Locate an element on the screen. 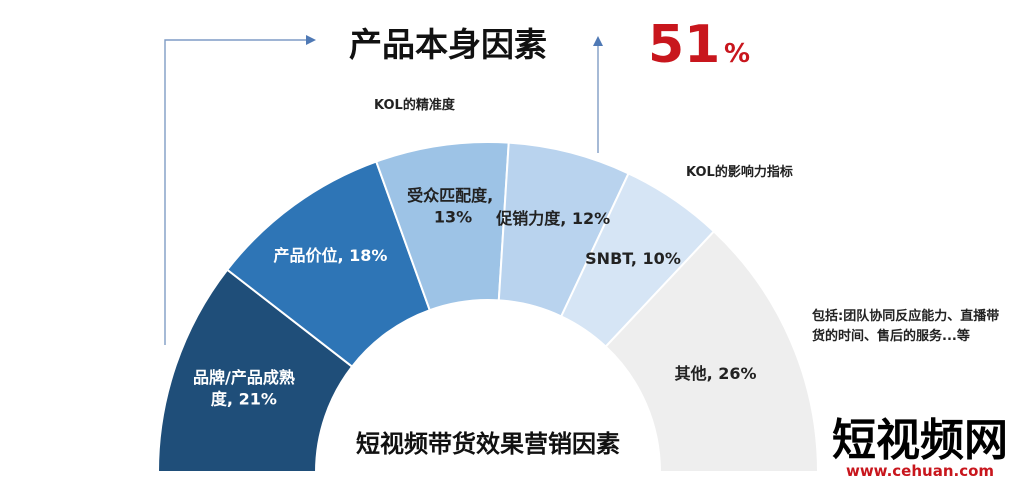  pie-slice-label-5: SNBT, 10% is located at coordinates (633, 258).